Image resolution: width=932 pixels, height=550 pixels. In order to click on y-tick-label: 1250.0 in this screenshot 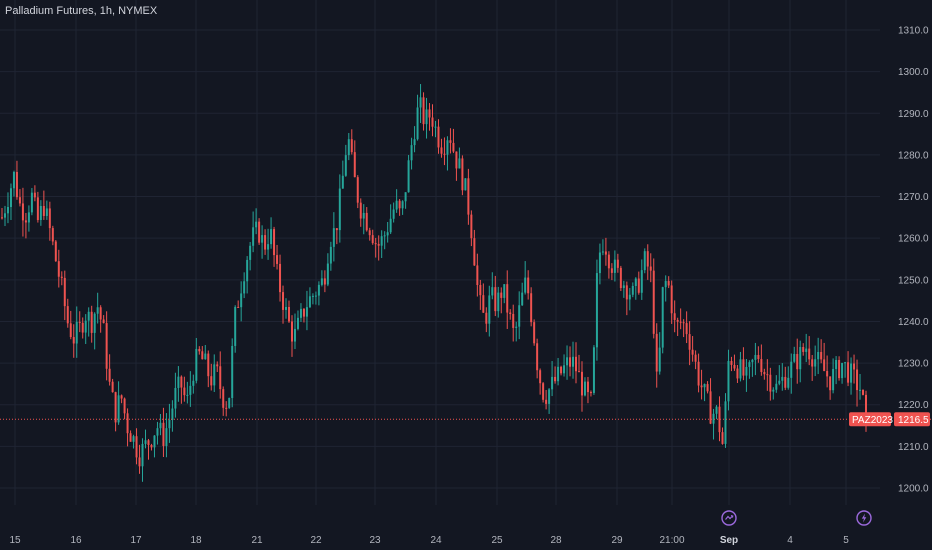, I will do `click(913, 280)`.